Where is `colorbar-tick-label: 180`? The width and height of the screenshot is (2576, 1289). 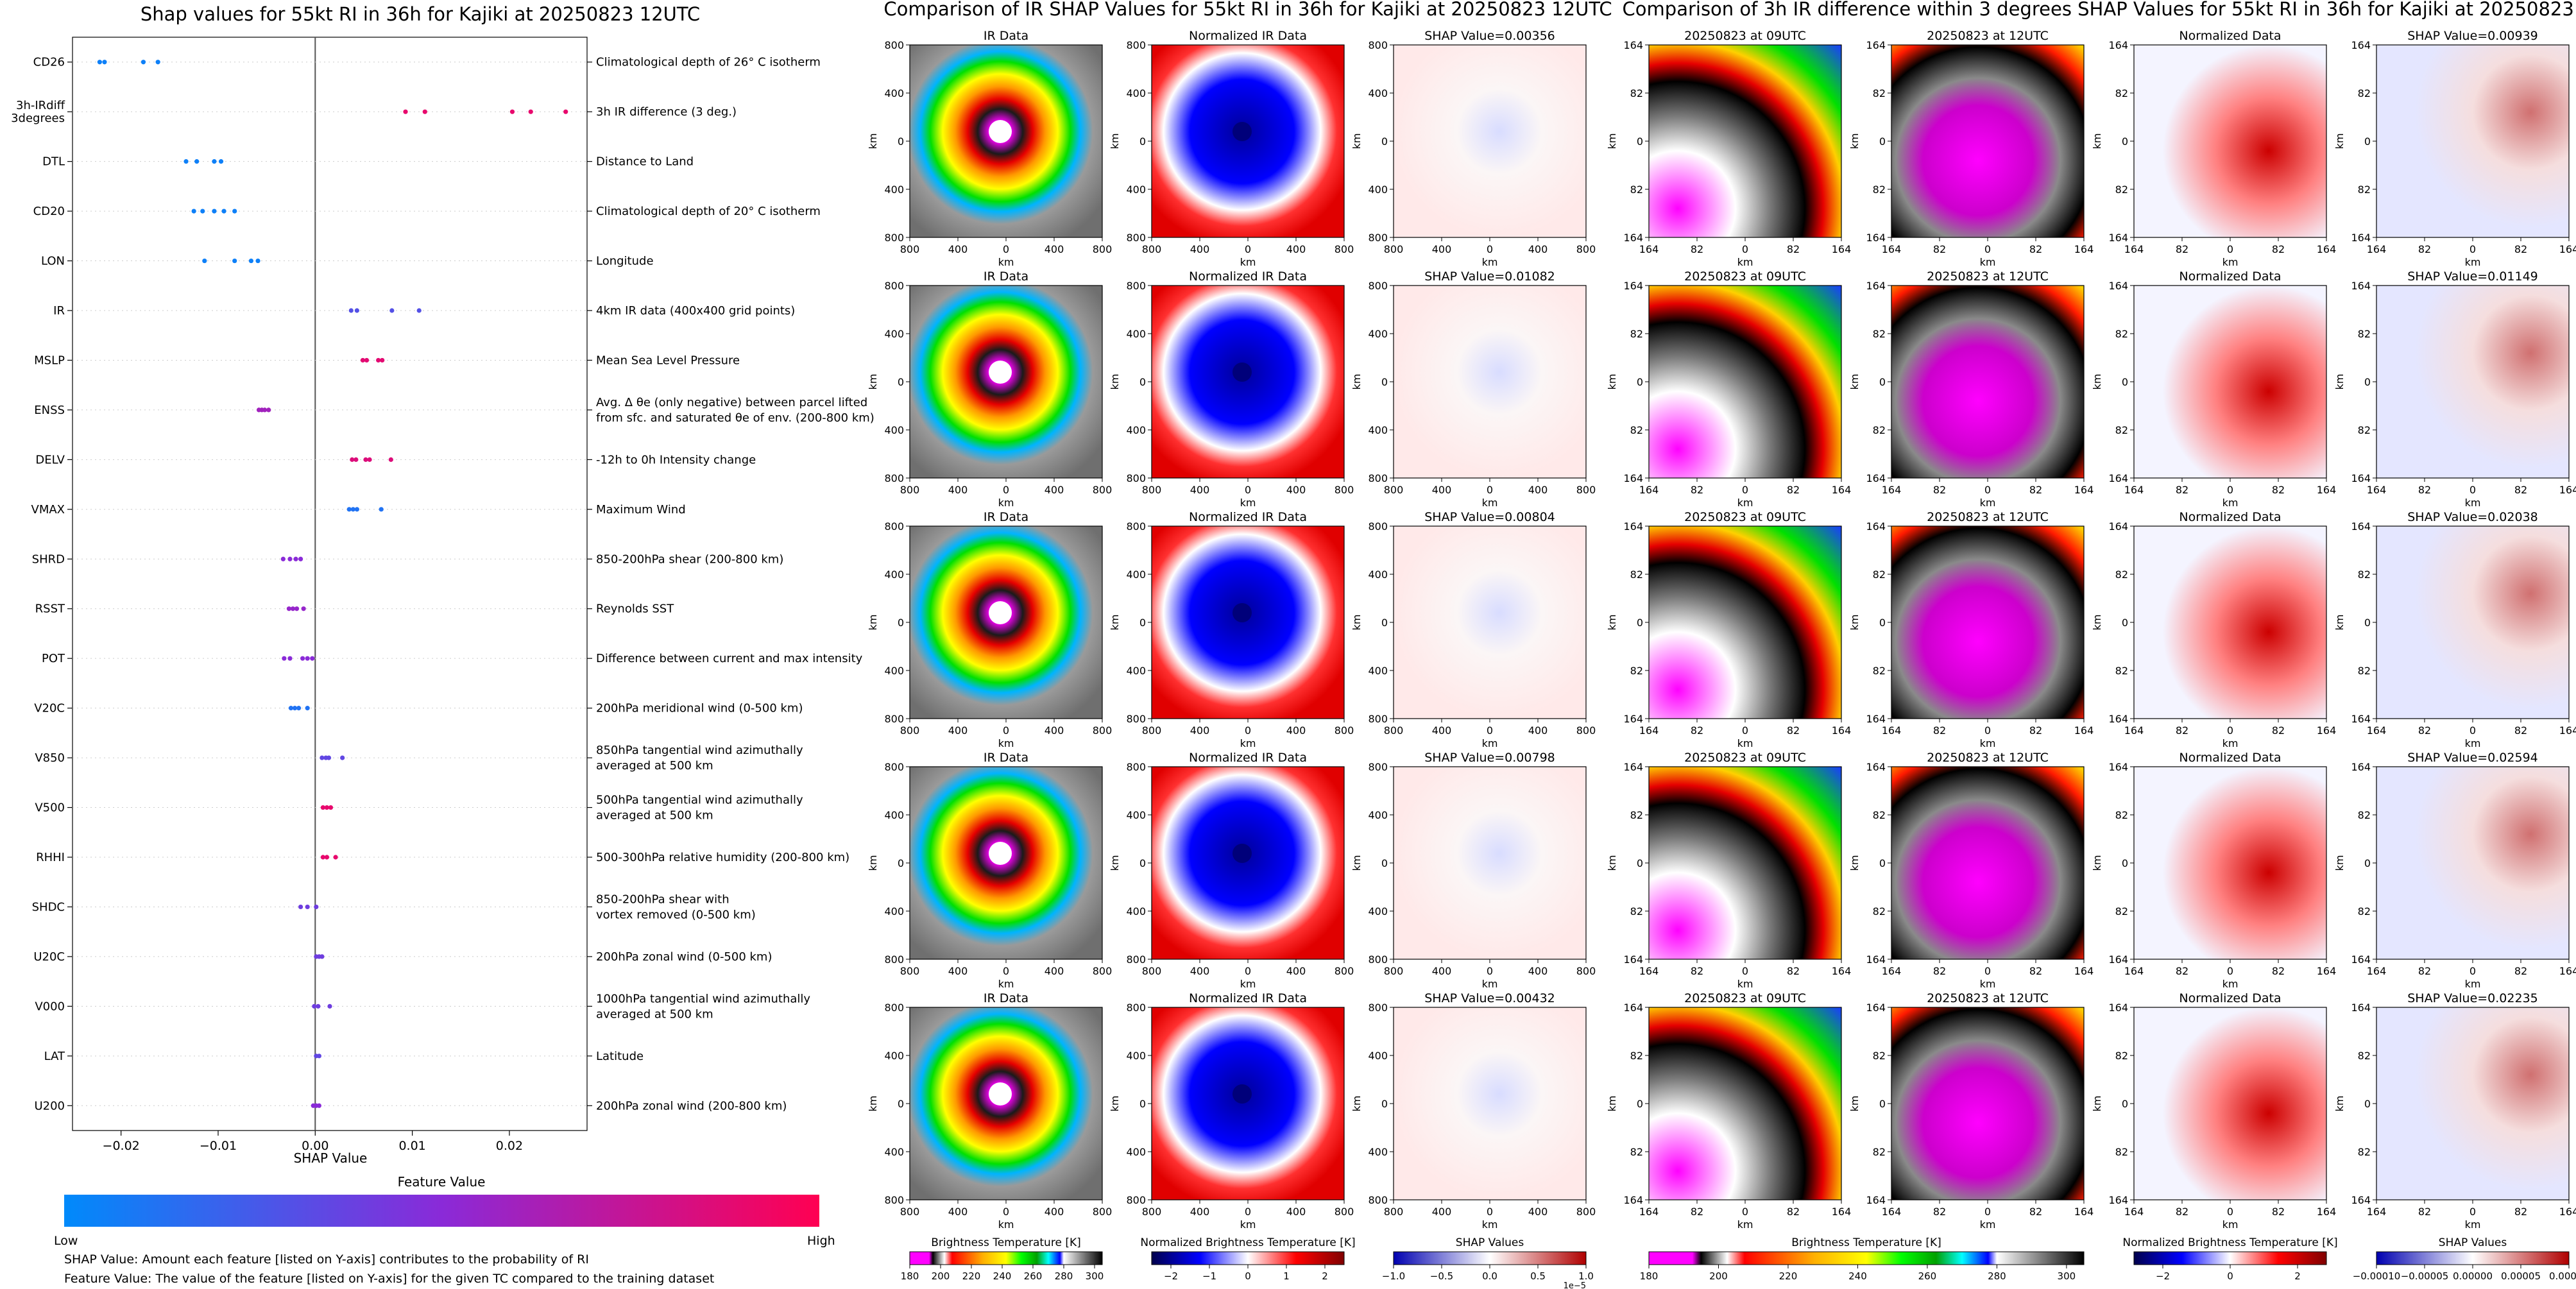 colorbar-tick-label: 180 is located at coordinates (910, 1276).